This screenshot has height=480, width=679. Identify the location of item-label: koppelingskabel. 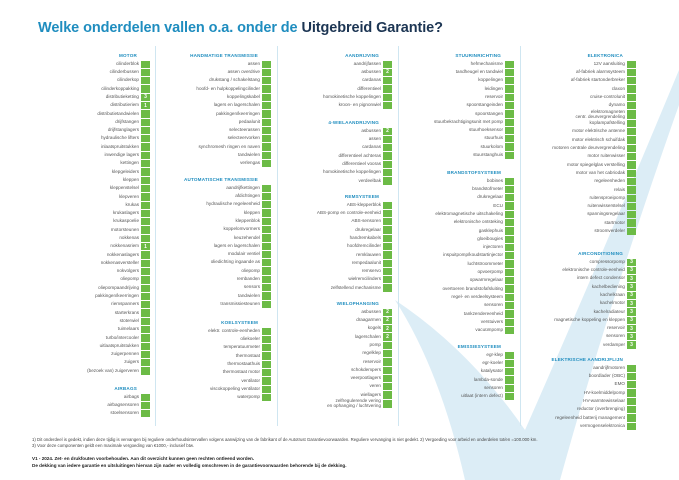
(243, 96).